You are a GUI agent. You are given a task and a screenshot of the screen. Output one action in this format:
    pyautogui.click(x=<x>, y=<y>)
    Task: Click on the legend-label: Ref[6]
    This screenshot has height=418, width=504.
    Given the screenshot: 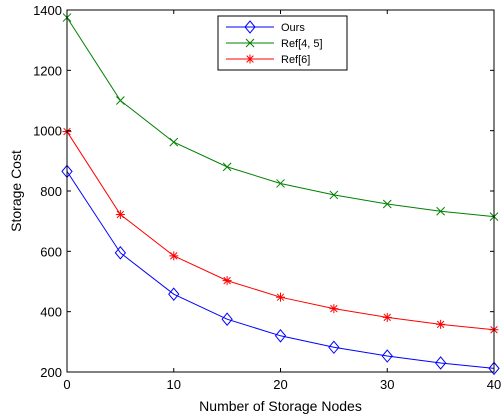 What is the action you would take?
    pyautogui.click(x=295, y=60)
    